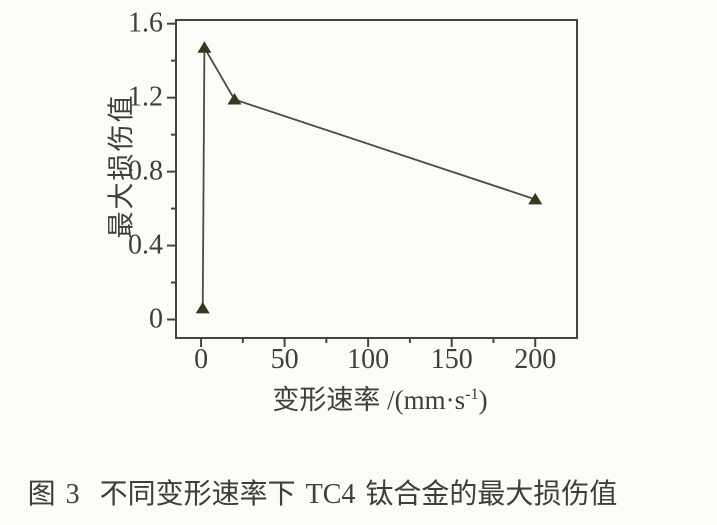 This screenshot has height=525, width=717. Describe the element at coordinates (535, 359) in the screenshot. I see `x-tick-label: 200` at that location.